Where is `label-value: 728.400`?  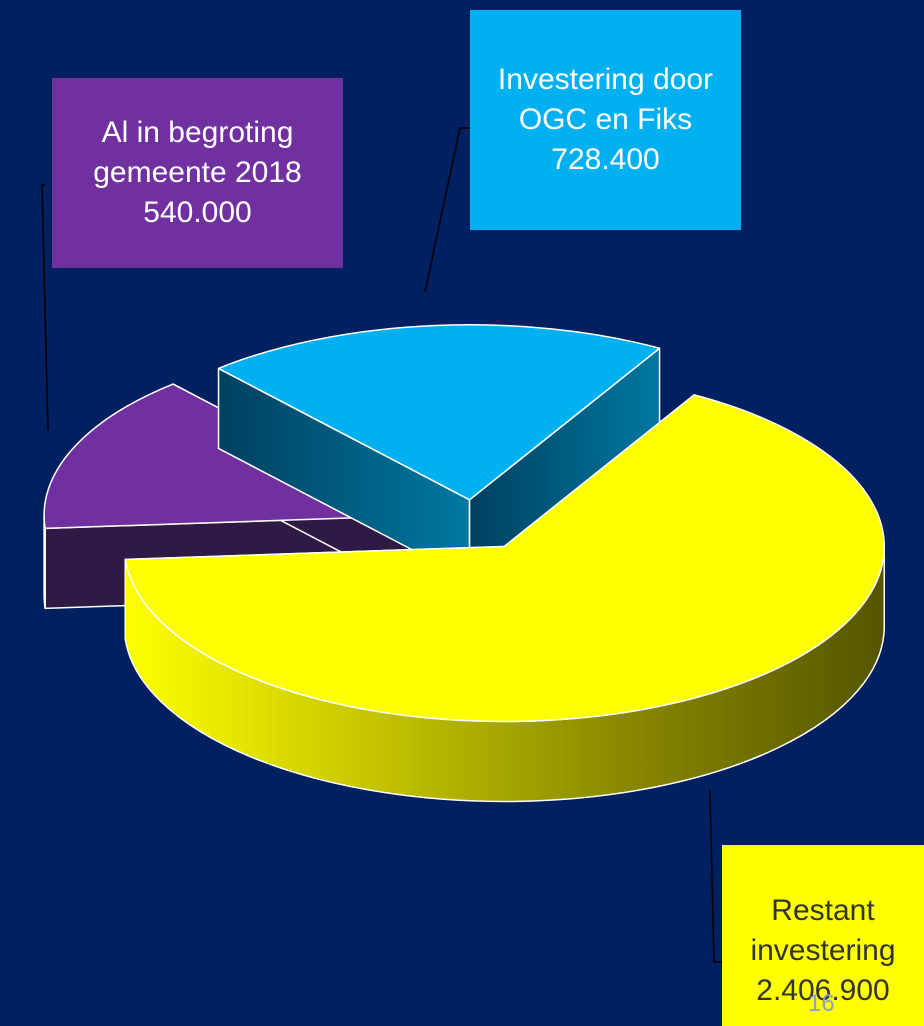
label-value: 728.400 is located at coordinates (605, 159).